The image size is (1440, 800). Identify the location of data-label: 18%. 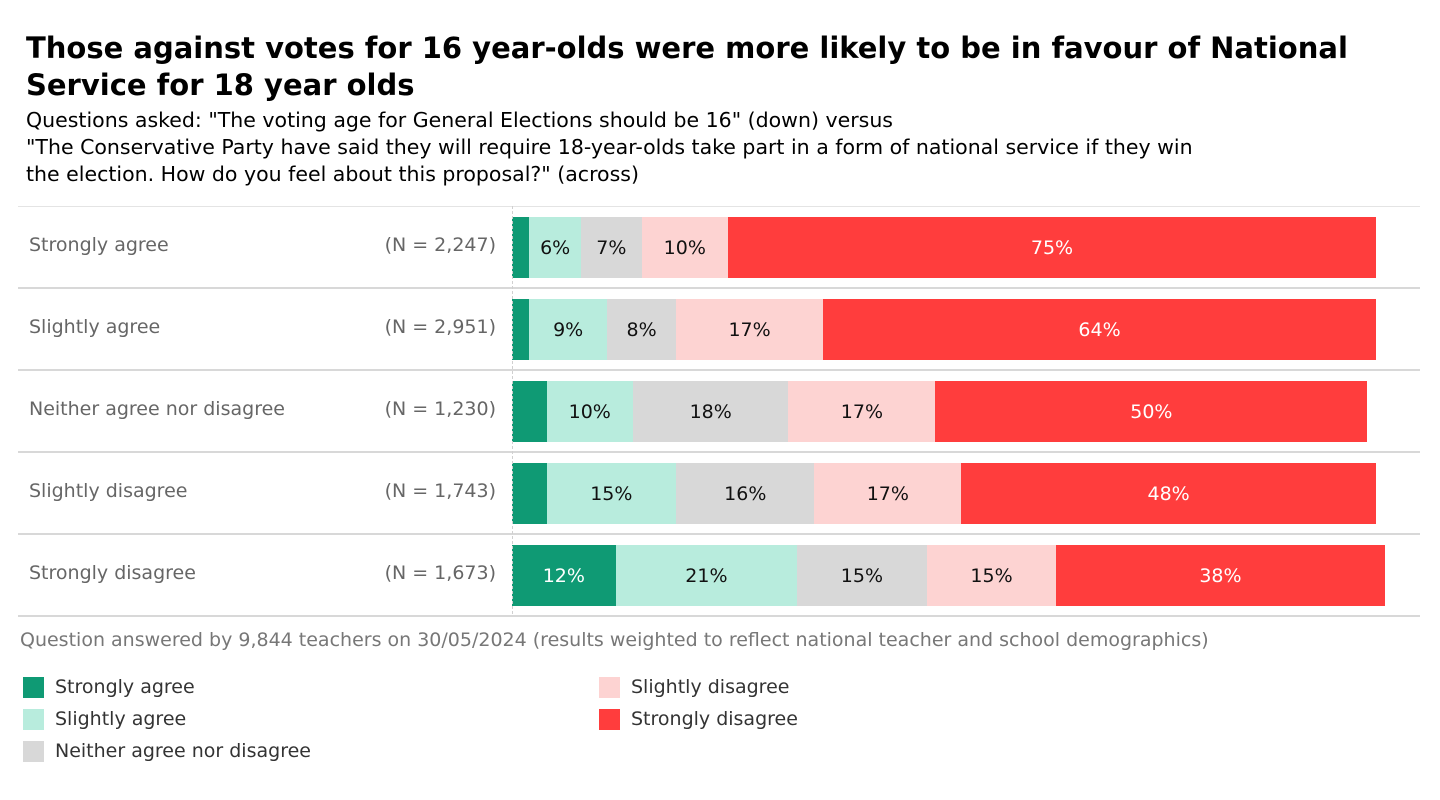
(710, 411).